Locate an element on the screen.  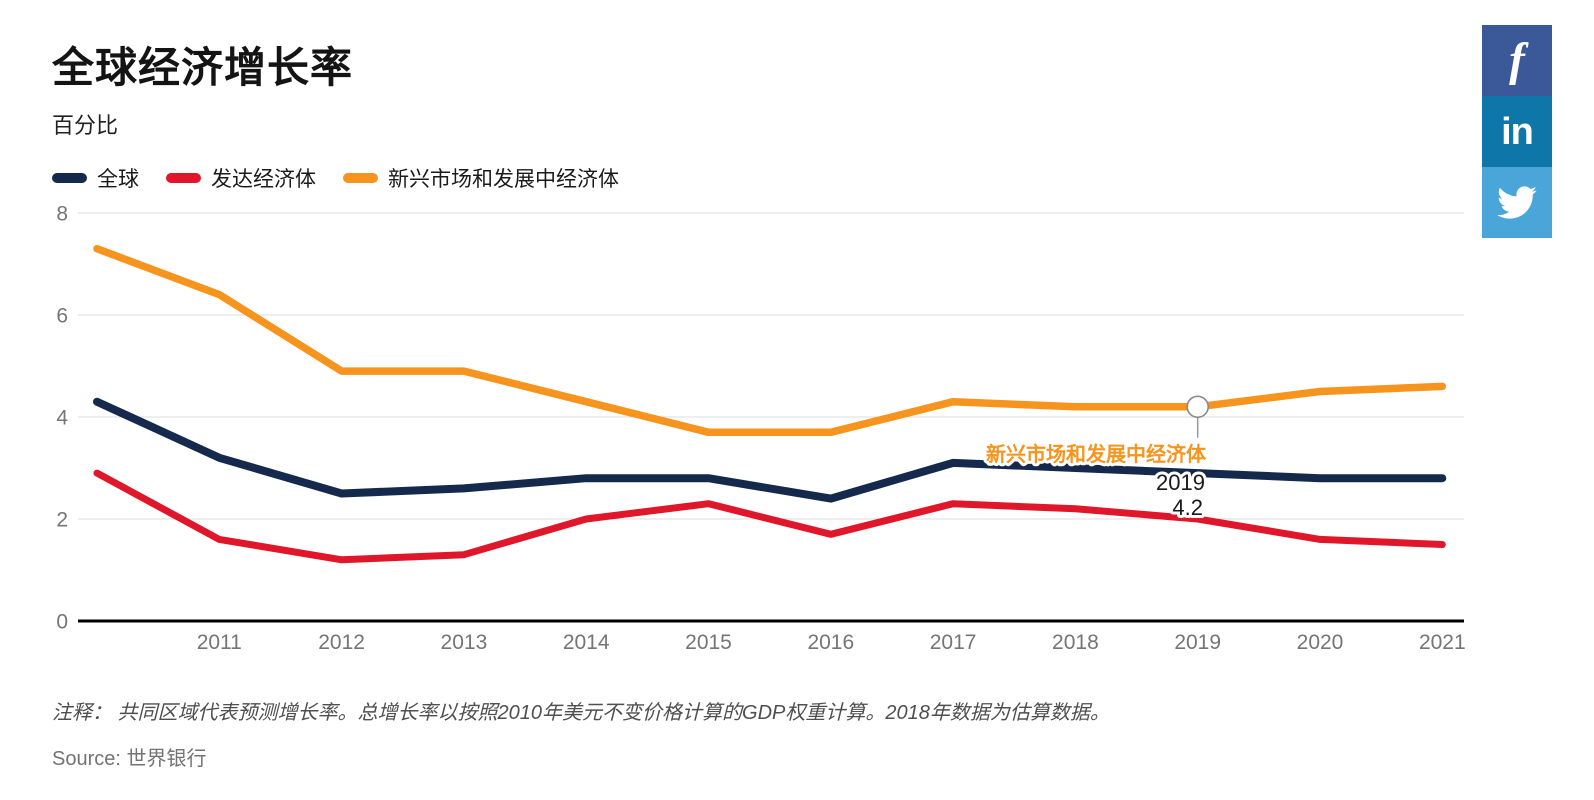
svg-text: 4.2 is located at coordinates (1187, 507).